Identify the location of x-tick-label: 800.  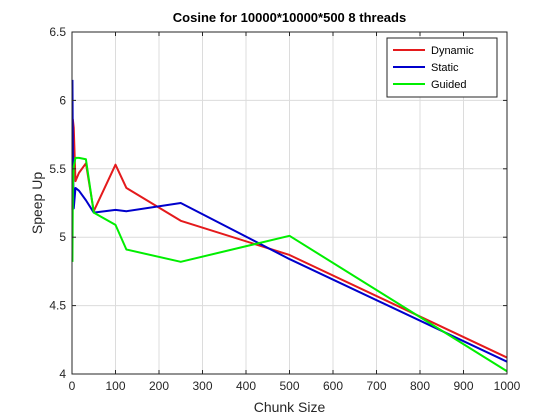
(420, 386).